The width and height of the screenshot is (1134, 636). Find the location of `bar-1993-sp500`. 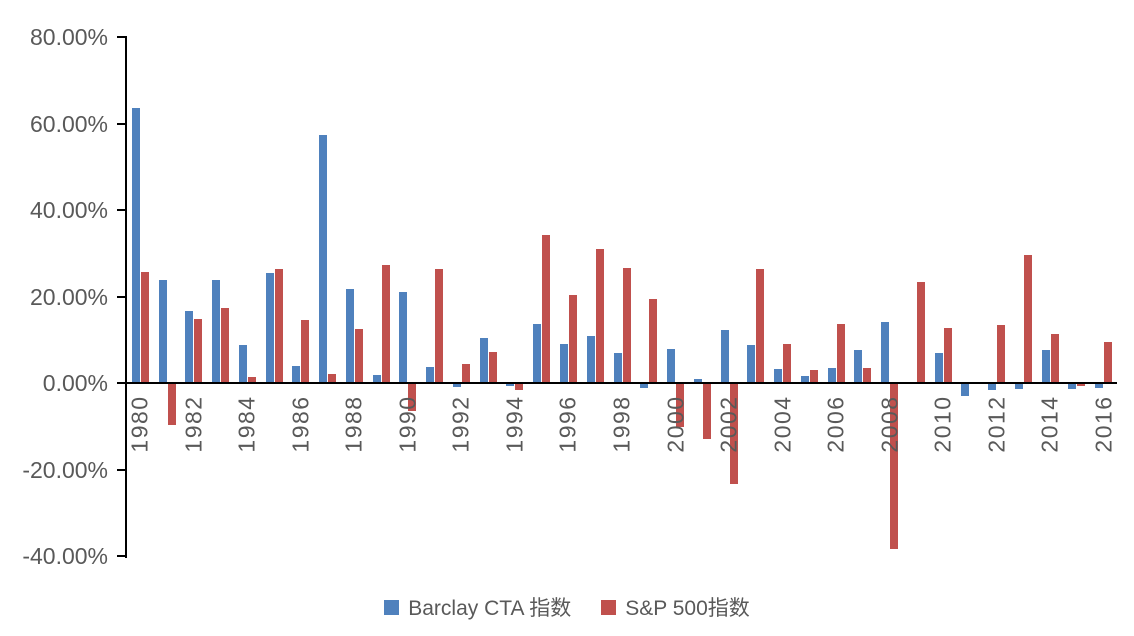

bar-1993-sp500 is located at coordinates (492, 367).